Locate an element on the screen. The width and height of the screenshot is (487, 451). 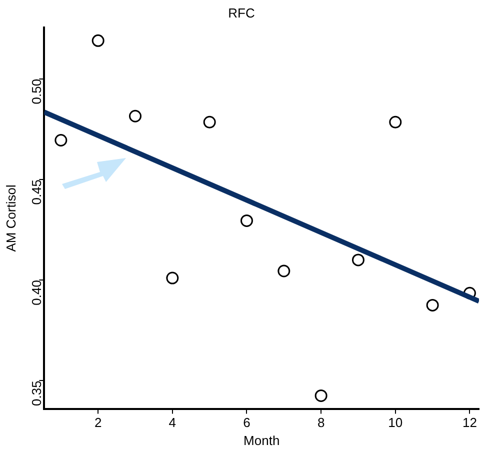
y-tick-label: 0.45 is located at coordinates (36, 192).